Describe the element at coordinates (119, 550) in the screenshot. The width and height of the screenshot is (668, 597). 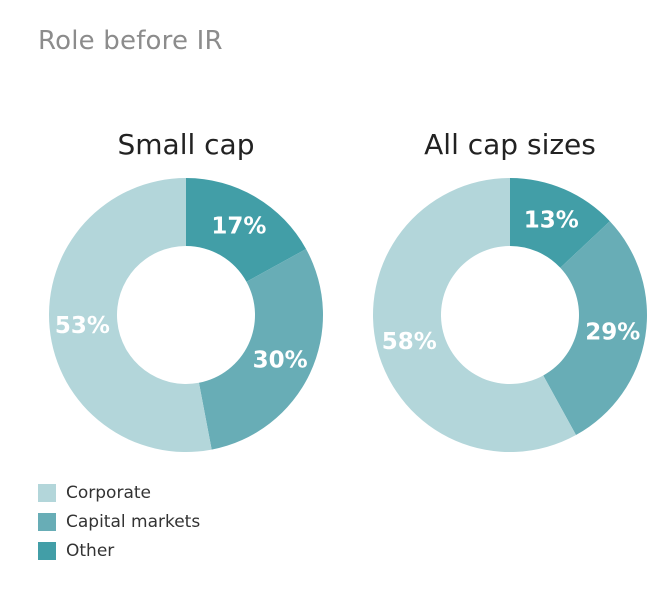
I see `legend-item-other: Other` at that location.